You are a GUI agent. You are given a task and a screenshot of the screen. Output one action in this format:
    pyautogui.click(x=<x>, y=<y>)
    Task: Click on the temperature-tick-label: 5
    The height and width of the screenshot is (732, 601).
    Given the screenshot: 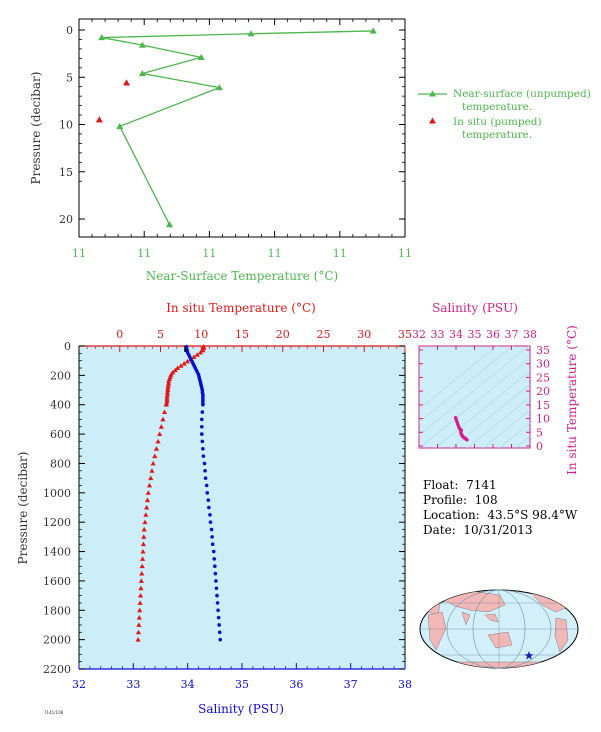 What is the action you would take?
    pyautogui.click(x=160, y=334)
    